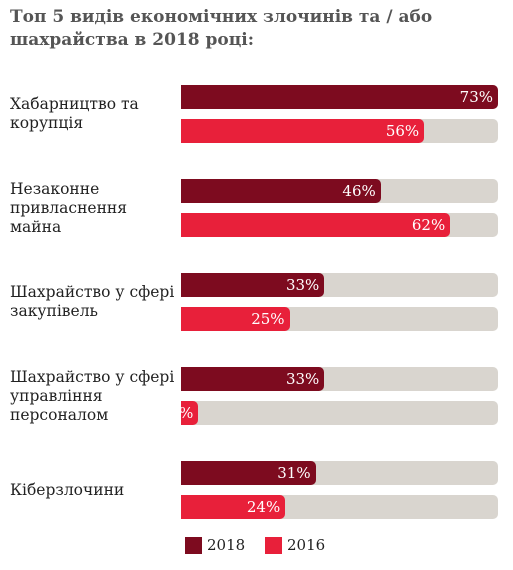 This screenshot has height=570, width=513. What do you see at coordinates (303, 131) in the screenshot?
I see `bar: 56%` at bounding box center [303, 131].